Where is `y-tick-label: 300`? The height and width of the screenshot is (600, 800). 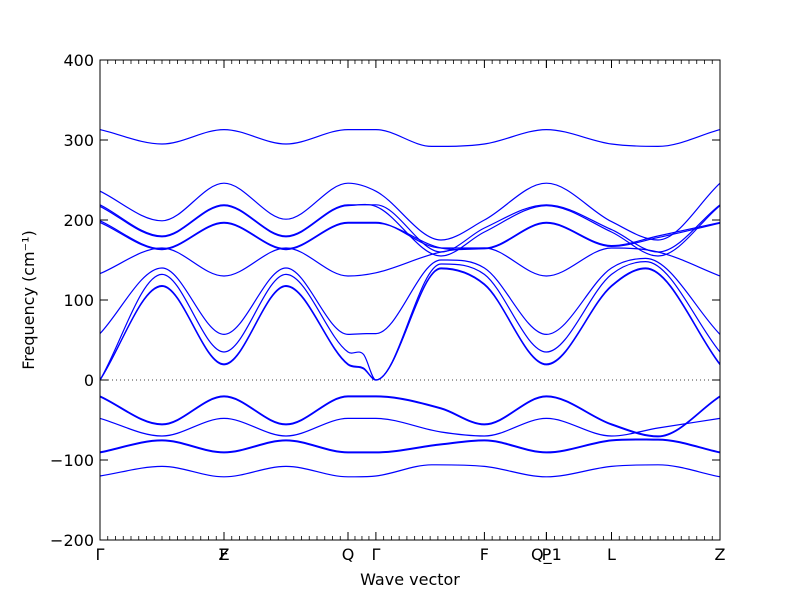 y-tick-label: 300 is located at coordinates (78, 140).